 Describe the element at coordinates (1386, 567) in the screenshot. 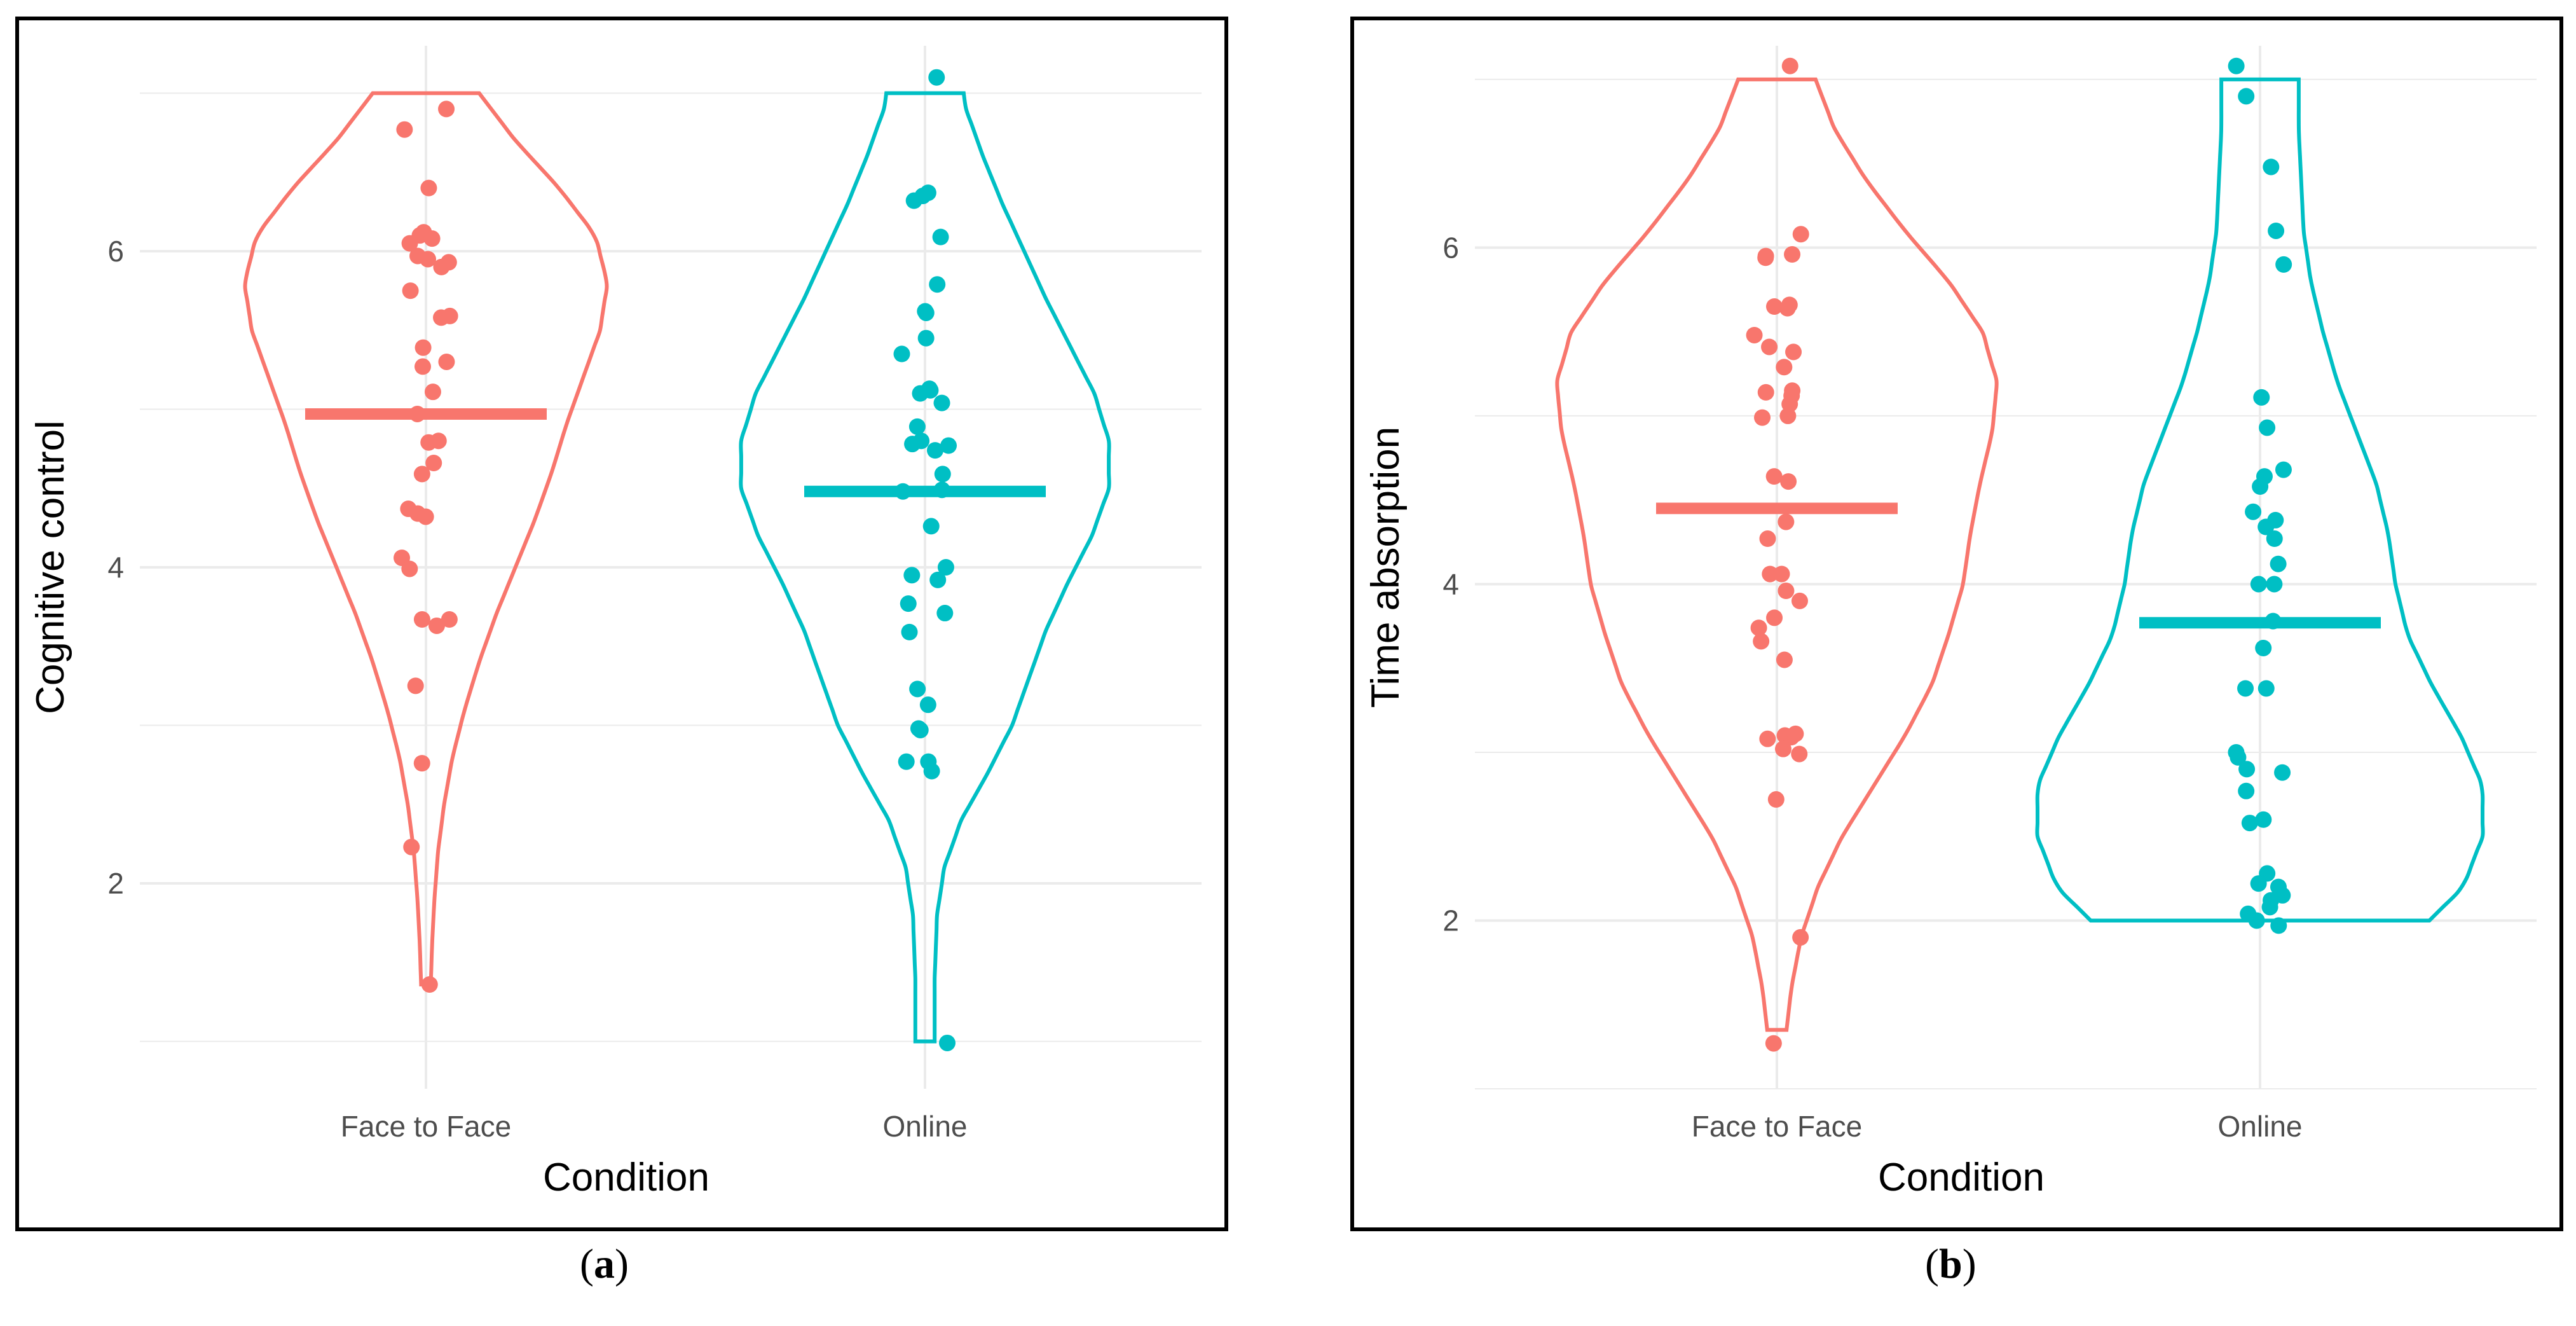

I see `y-axis-title: Time absorption` at that location.